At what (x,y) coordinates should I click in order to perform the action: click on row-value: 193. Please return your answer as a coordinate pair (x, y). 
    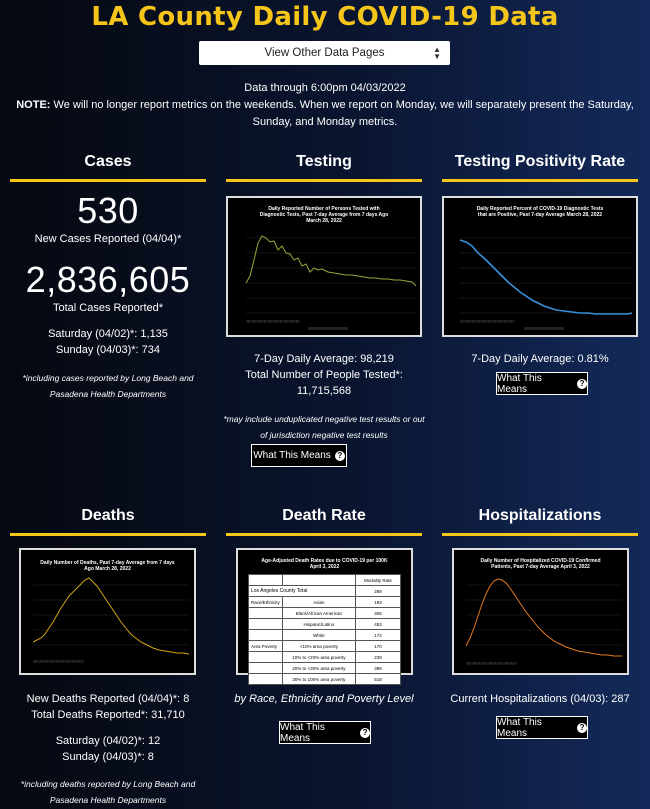
    Looking at the image, I should click on (378, 602).